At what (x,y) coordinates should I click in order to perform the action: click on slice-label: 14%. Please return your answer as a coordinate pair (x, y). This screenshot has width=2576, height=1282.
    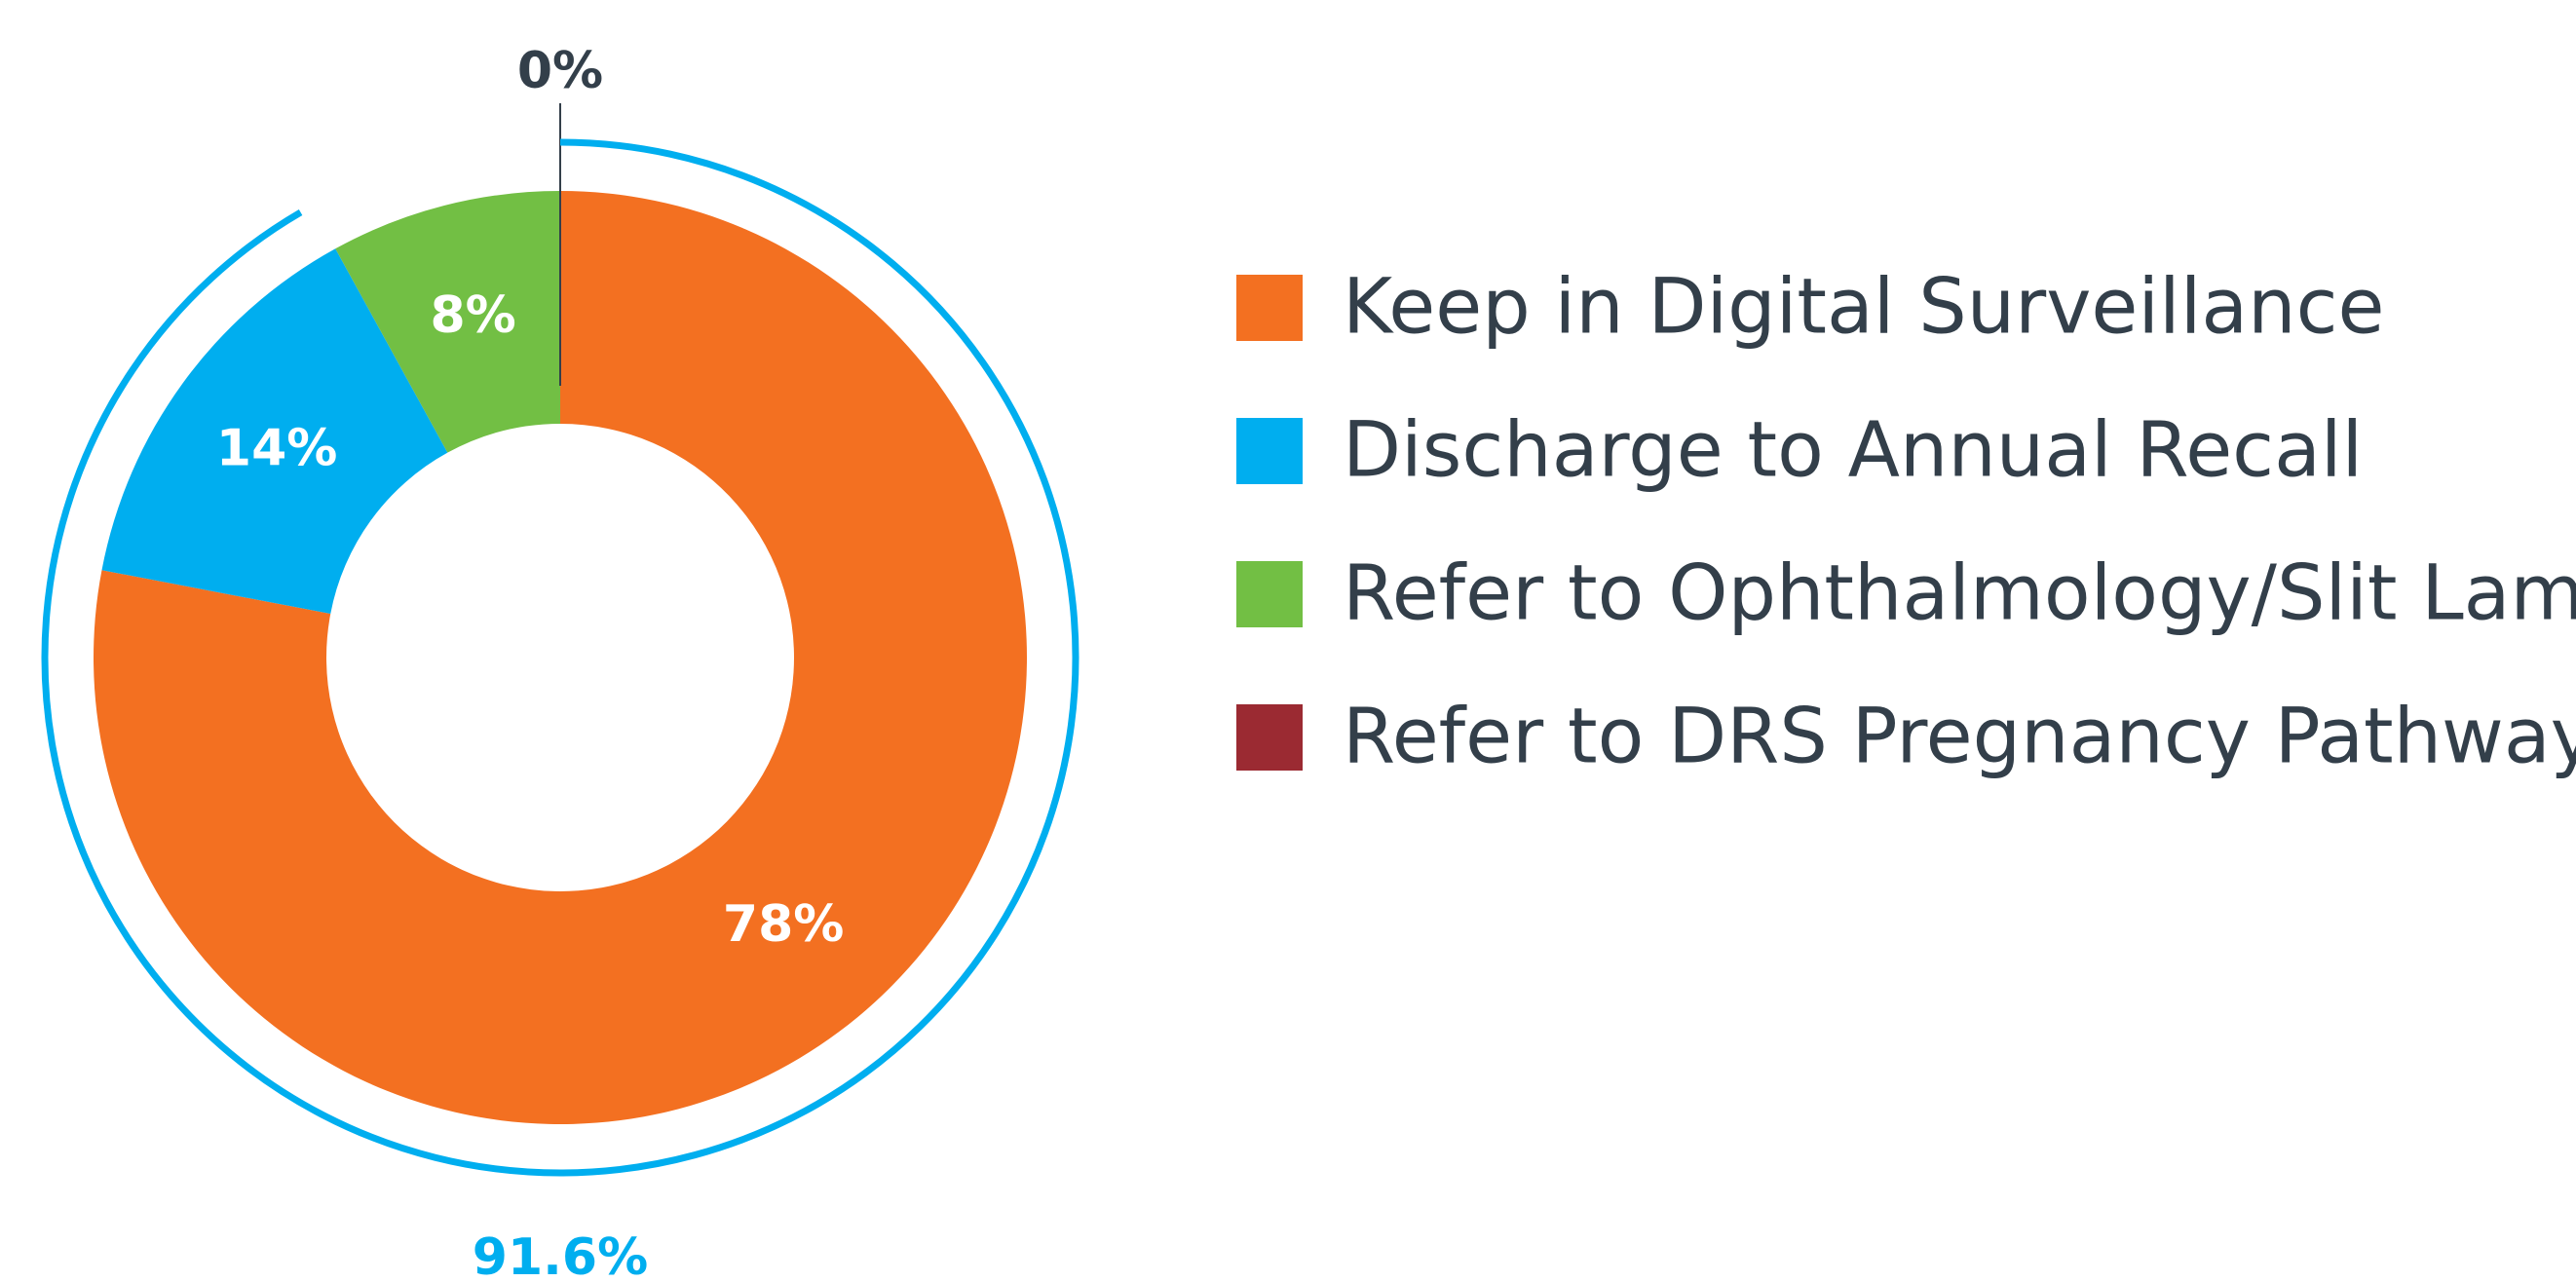
    Looking at the image, I should click on (276, 449).